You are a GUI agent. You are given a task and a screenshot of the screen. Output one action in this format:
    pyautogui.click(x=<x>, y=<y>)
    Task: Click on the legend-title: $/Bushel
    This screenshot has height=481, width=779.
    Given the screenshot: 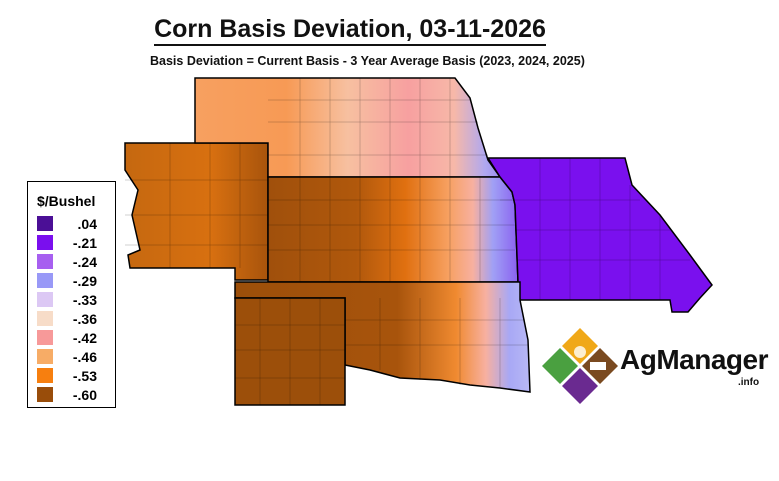 What is the action you would take?
    pyautogui.click(x=66, y=201)
    